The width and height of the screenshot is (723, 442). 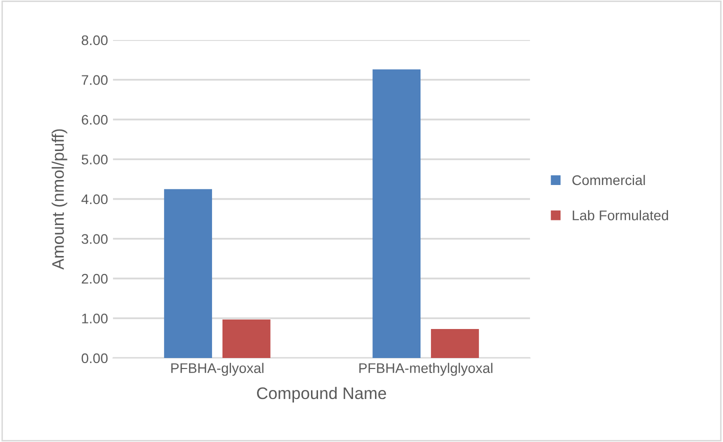 I want to click on y-tick-label: 2.00, so click(x=95, y=279).